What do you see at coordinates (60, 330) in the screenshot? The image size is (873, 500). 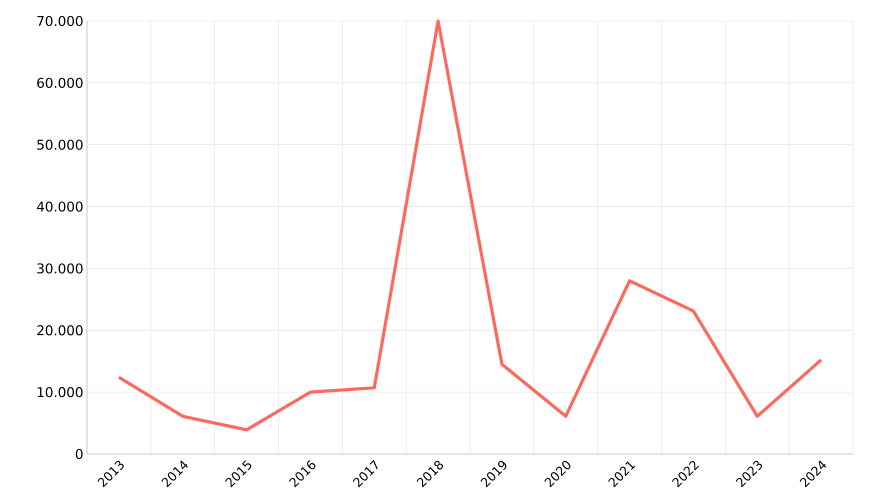 I see `y-tick-label: 20.000` at bounding box center [60, 330].